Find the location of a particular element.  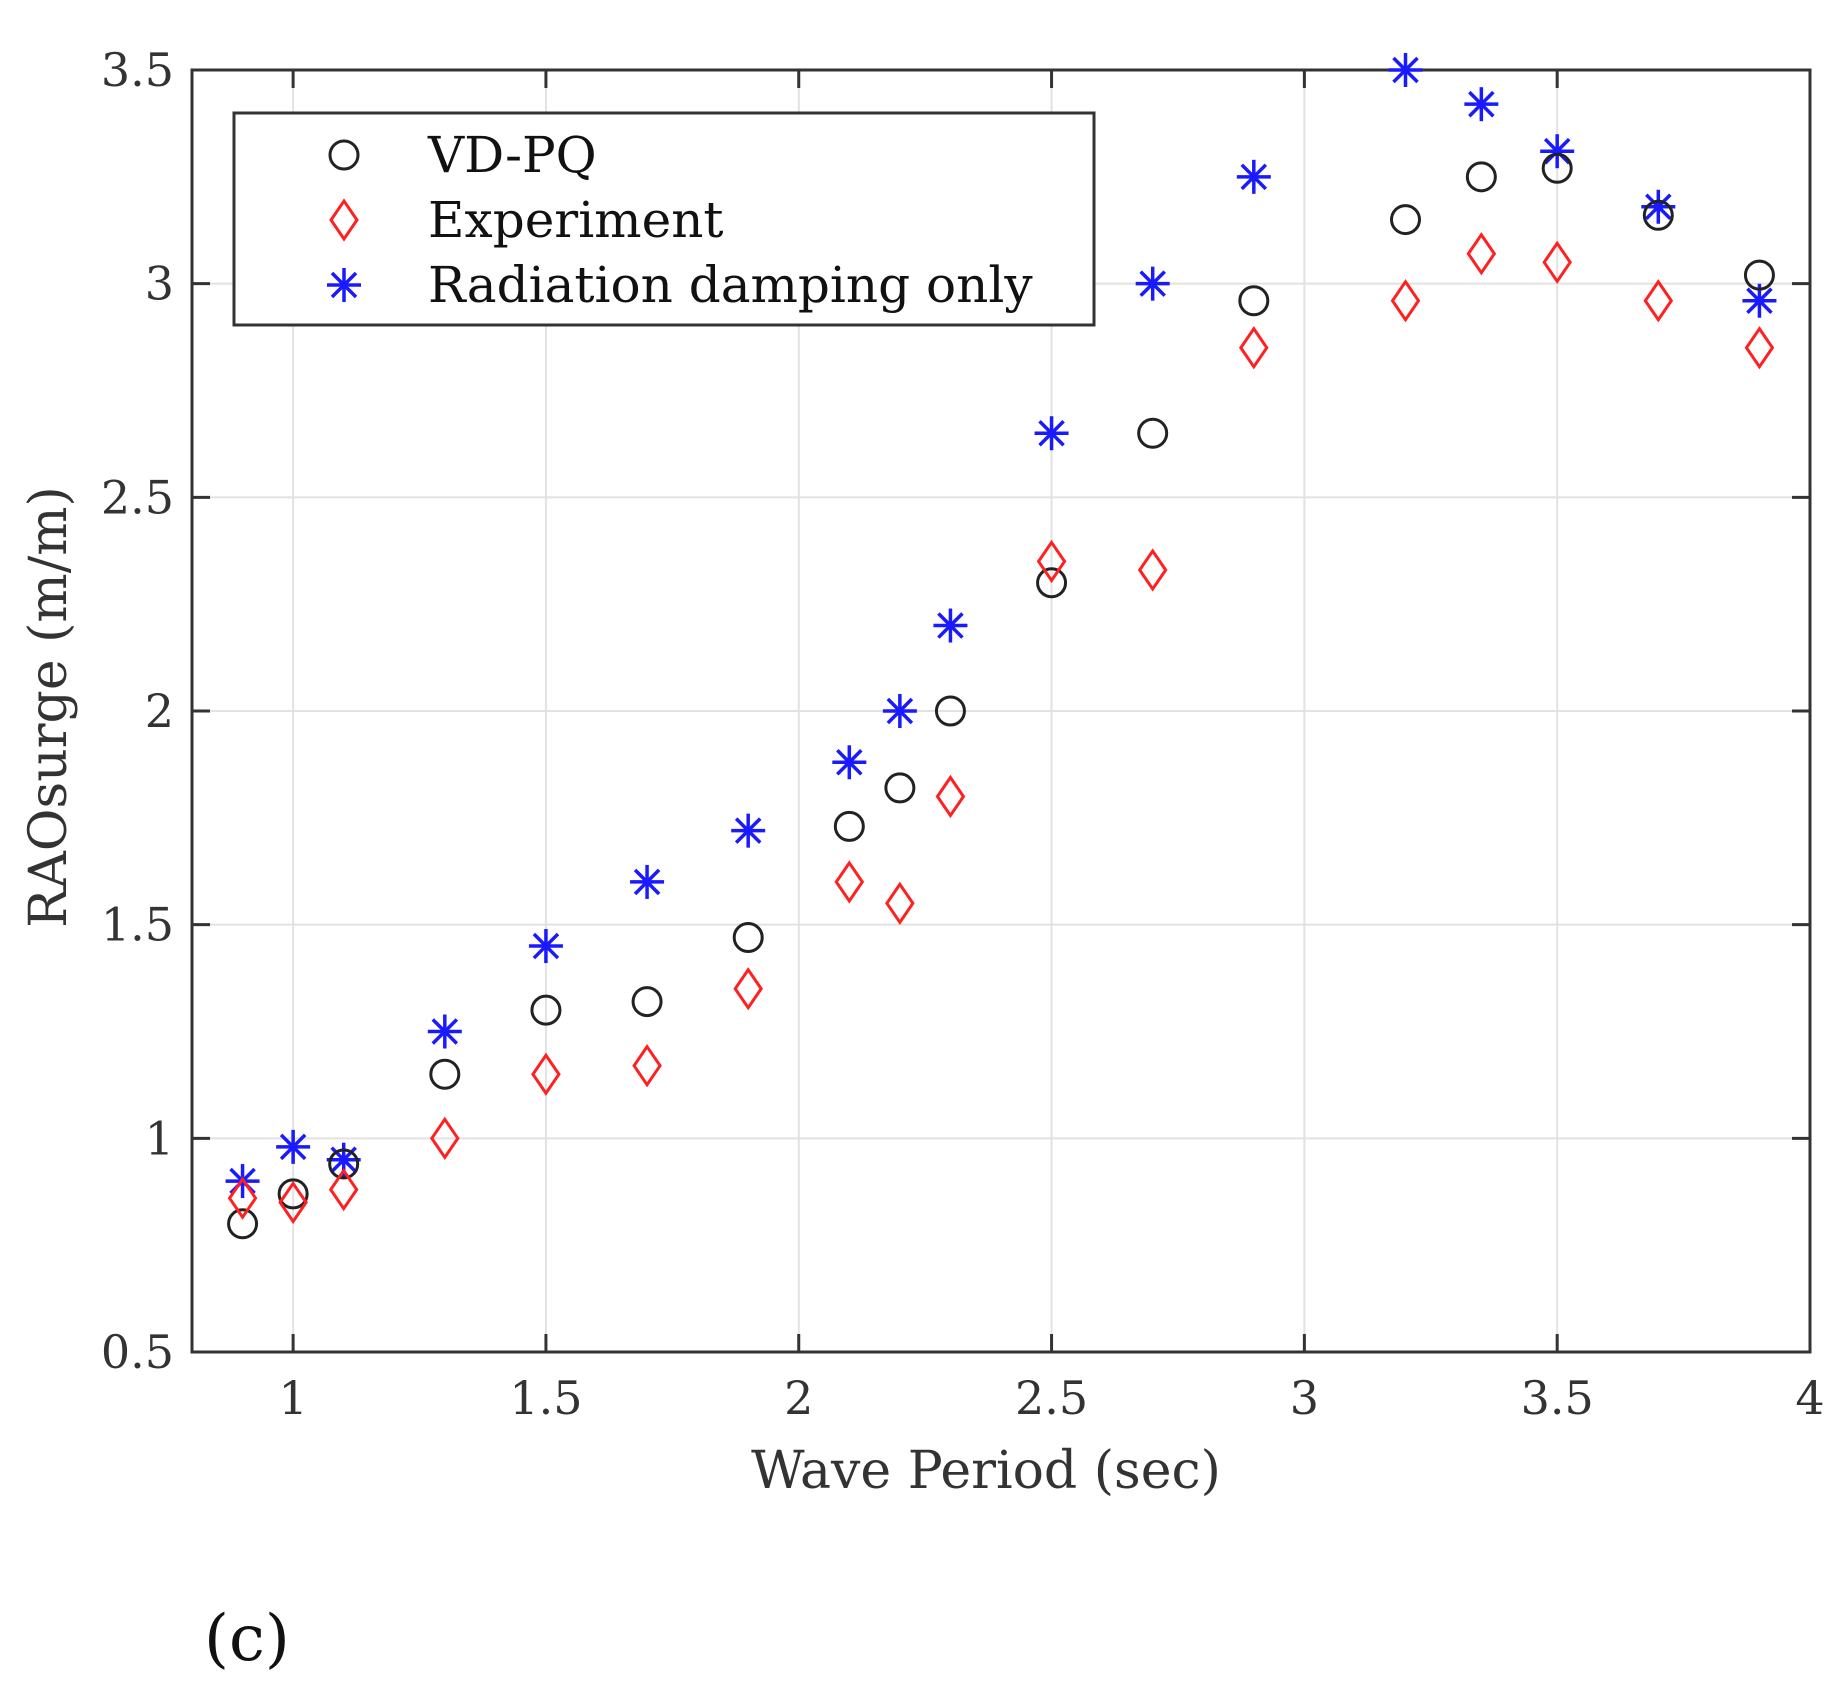

legend-marker-radiation-damping-only is located at coordinates (344, 285).